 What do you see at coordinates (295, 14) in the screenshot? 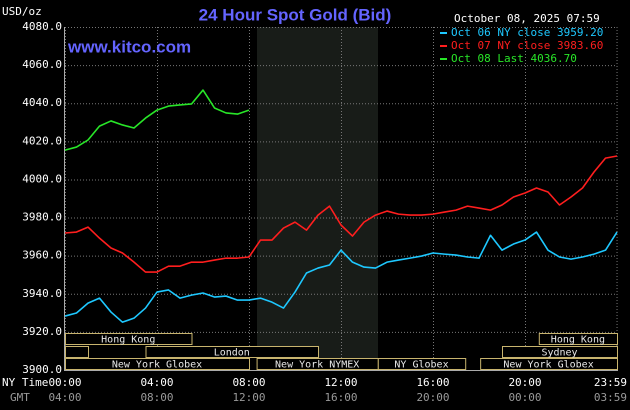
I see `chart-title: 24 Hour Spot Gold (Bid)` at bounding box center [295, 14].